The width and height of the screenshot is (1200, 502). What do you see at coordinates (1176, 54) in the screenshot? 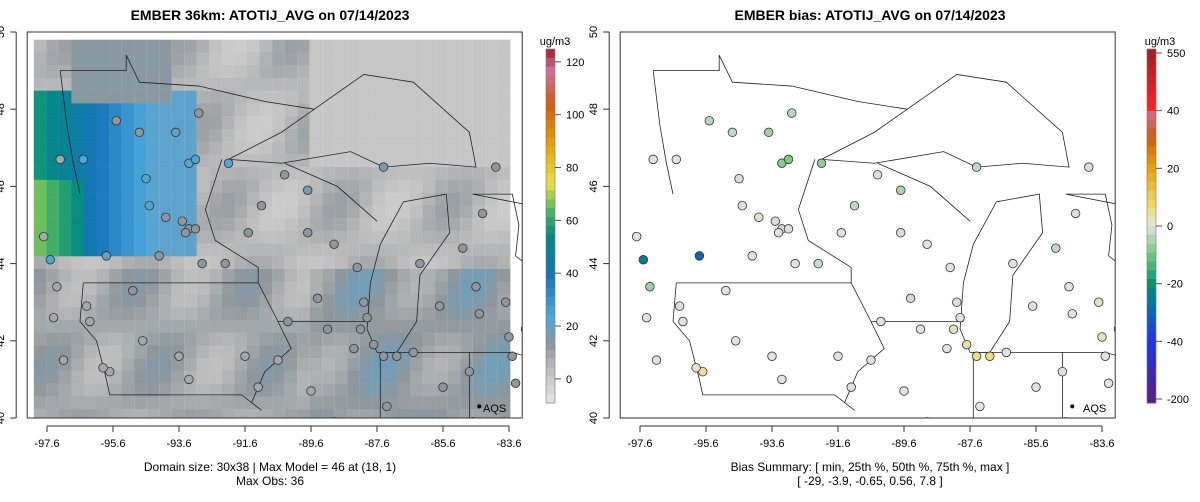
I see `colorbar-tick-label: 550` at bounding box center [1176, 54].